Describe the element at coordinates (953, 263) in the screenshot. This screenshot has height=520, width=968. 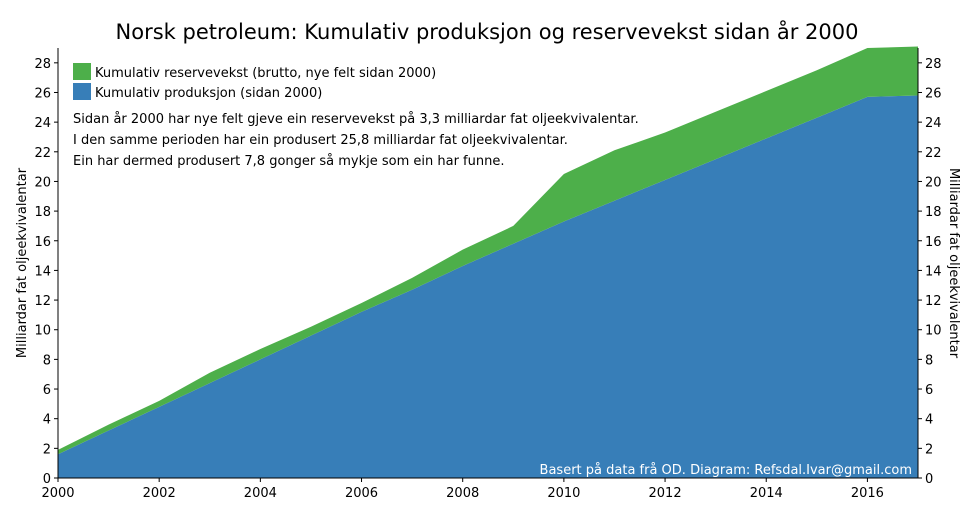
I see `y-axis-label-right: Milliardar fat oljeekvivalentar` at that location.